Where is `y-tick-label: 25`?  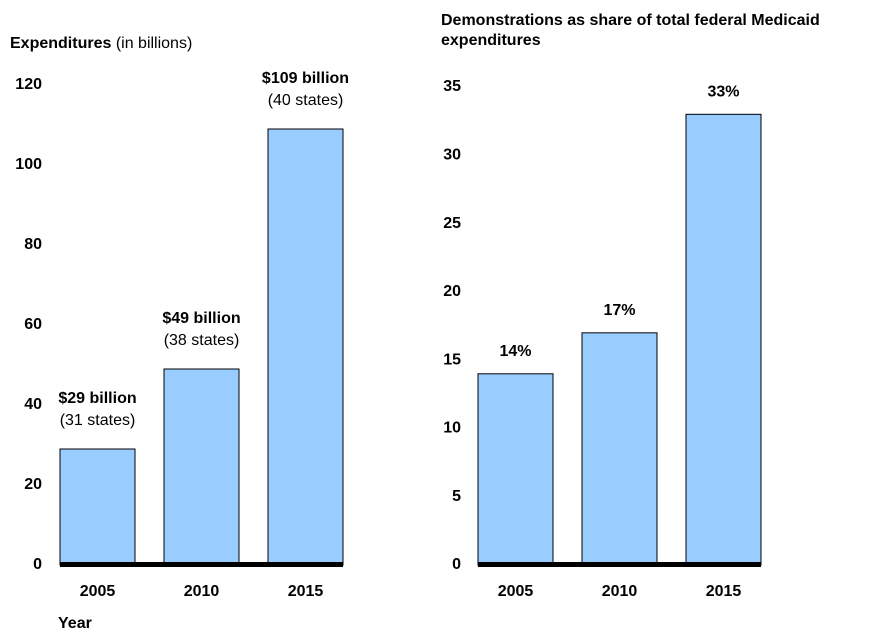
y-tick-label: 25 is located at coordinates (452, 223).